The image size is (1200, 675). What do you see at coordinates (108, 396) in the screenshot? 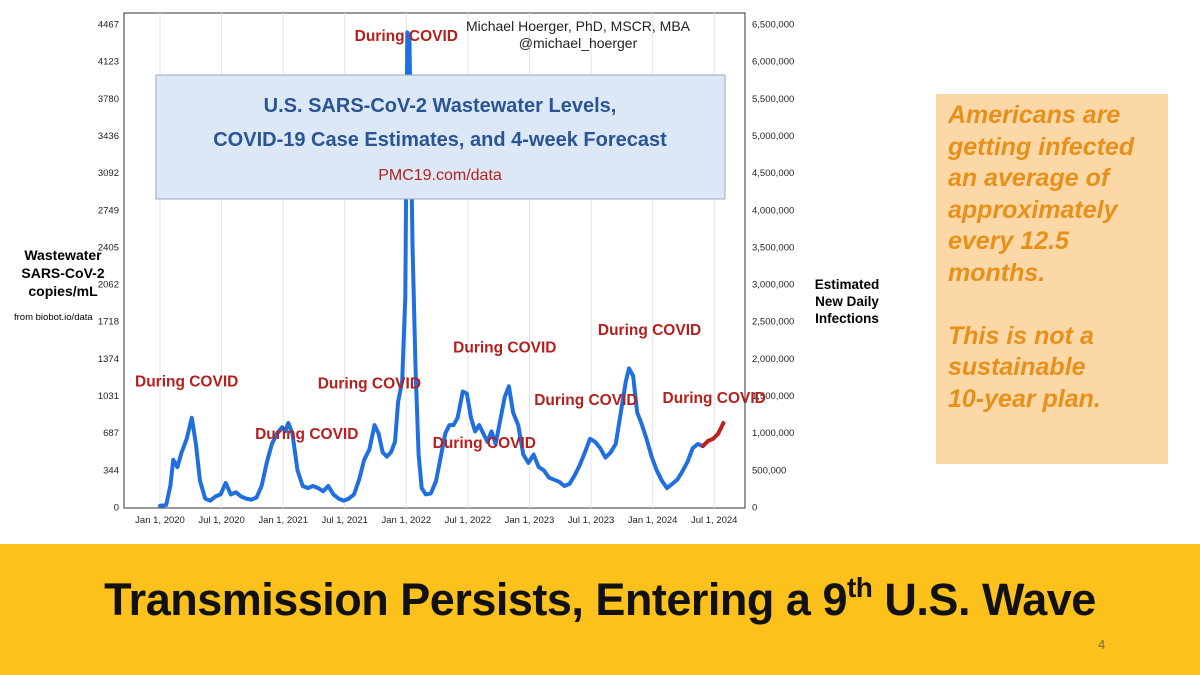
I see `left-y-tick-label: 1031` at bounding box center [108, 396].